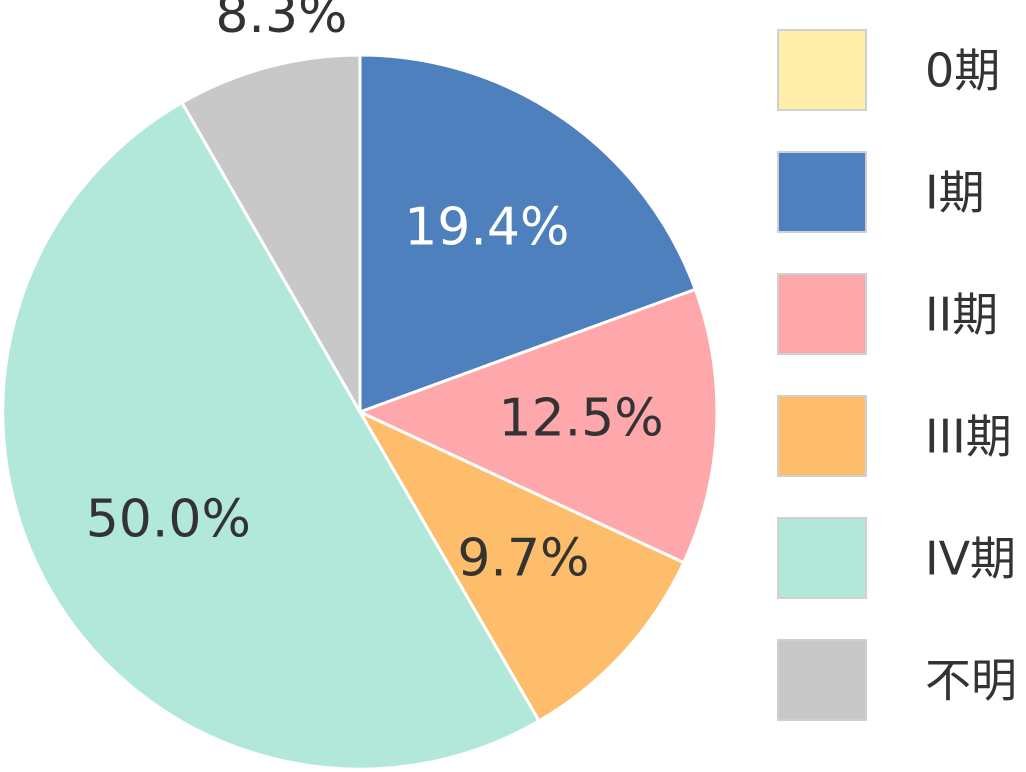 The image size is (1026, 772). What do you see at coordinates (168, 520) in the screenshot?
I see `data-label-5: 50.0%` at bounding box center [168, 520].